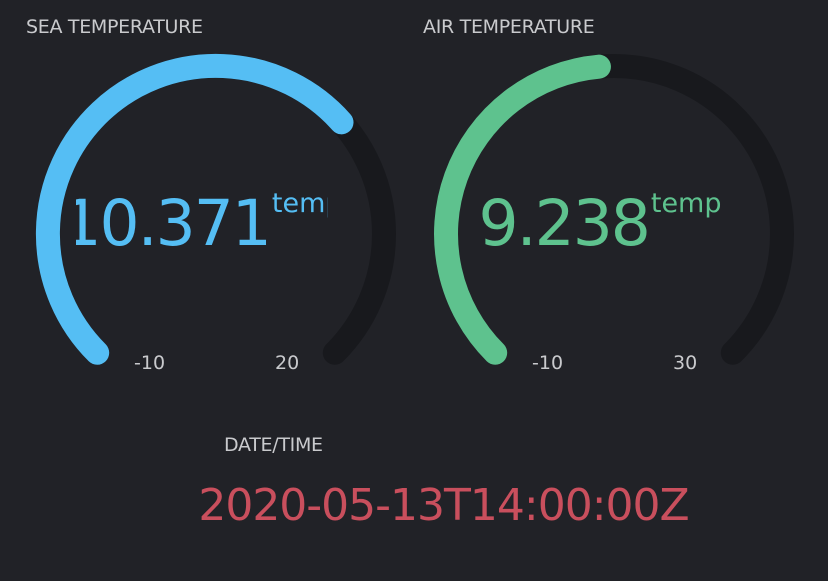 This screenshot has width=828, height=581. What do you see at coordinates (114, 27) in the screenshot?
I see `sea-temperature-label: SEA TEMPERATURE` at bounding box center [114, 27].